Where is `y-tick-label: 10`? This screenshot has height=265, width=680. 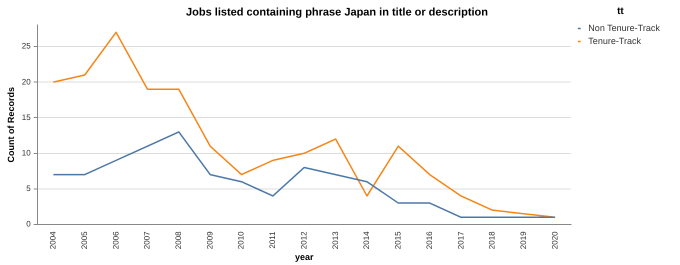 y-tick-label: 10 is located at coordinates (27, 153).